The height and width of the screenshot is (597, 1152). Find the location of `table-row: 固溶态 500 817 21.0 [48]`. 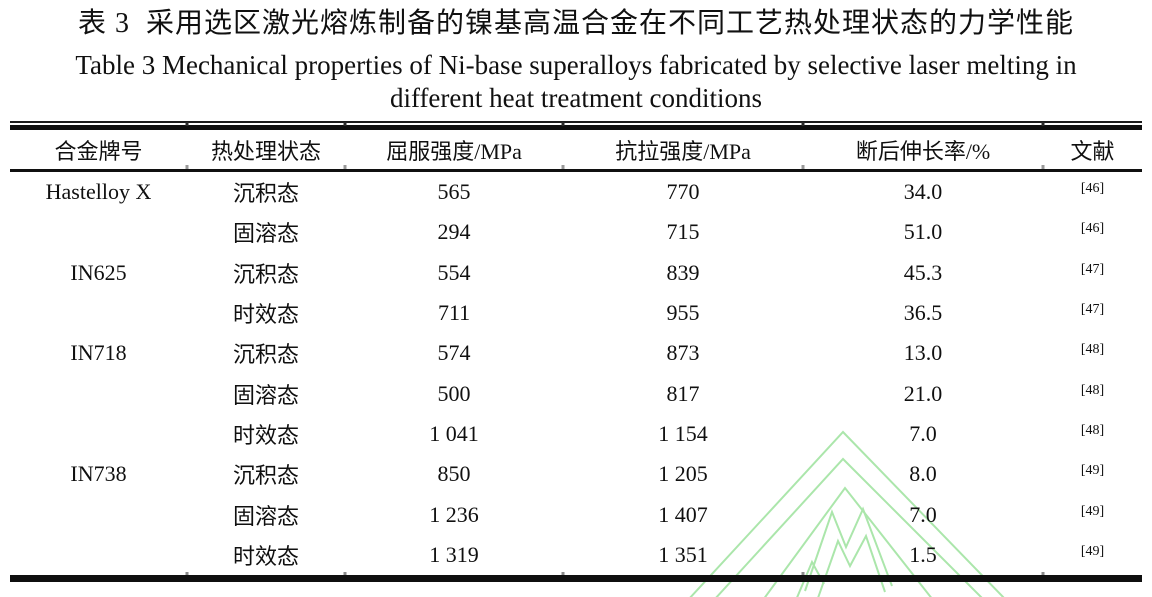

table-row: 固溶态 500 817 21.0 [48] is located at coordinates (576, 393).